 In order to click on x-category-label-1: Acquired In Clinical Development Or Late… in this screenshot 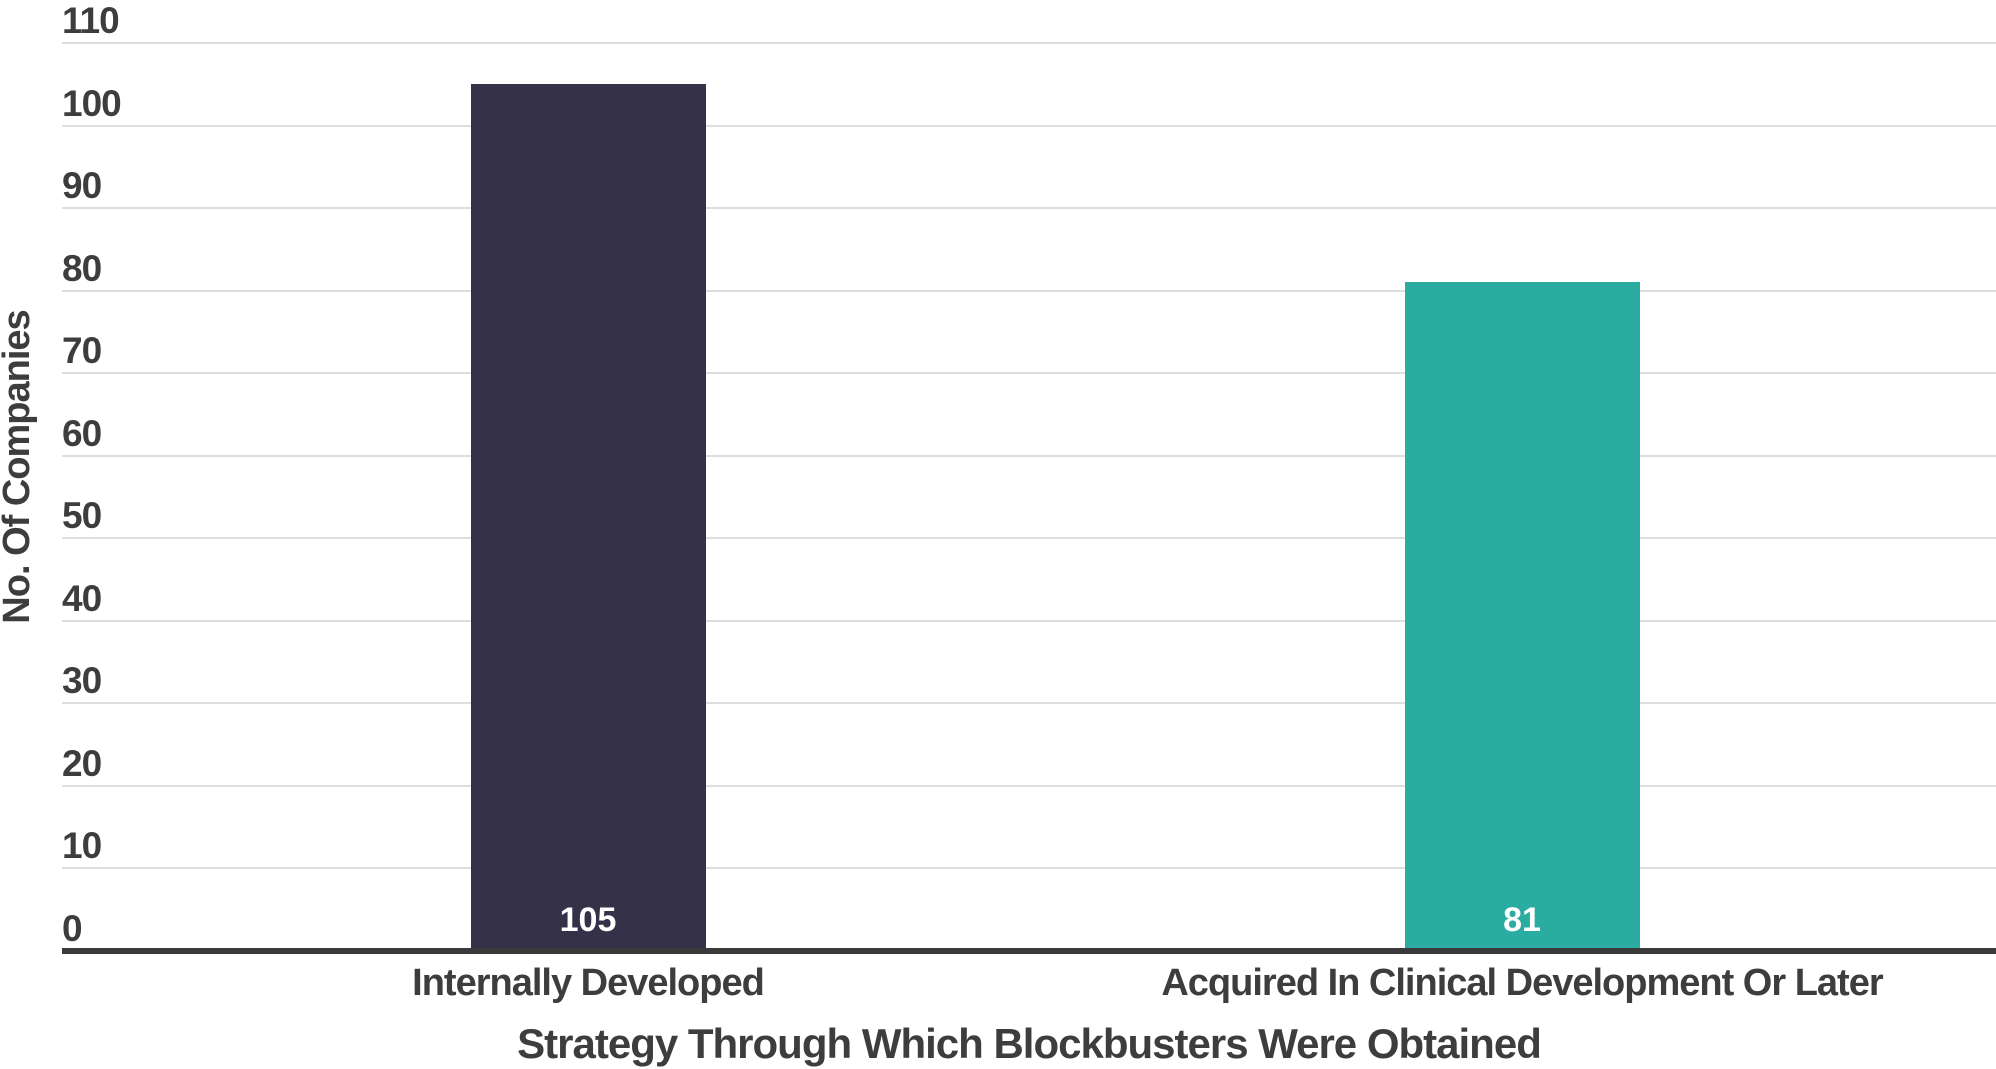, I will do `click(1522, 983)`.